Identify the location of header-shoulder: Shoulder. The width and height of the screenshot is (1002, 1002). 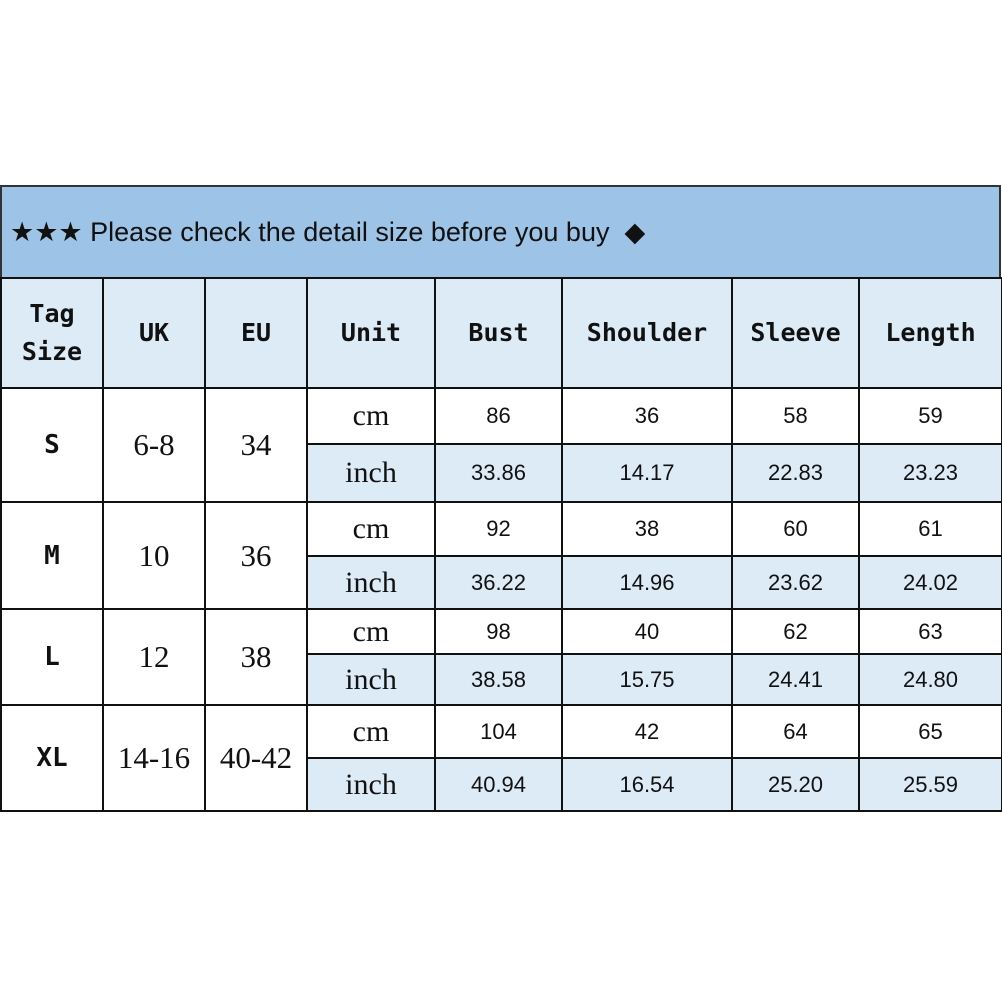
(647, 333).